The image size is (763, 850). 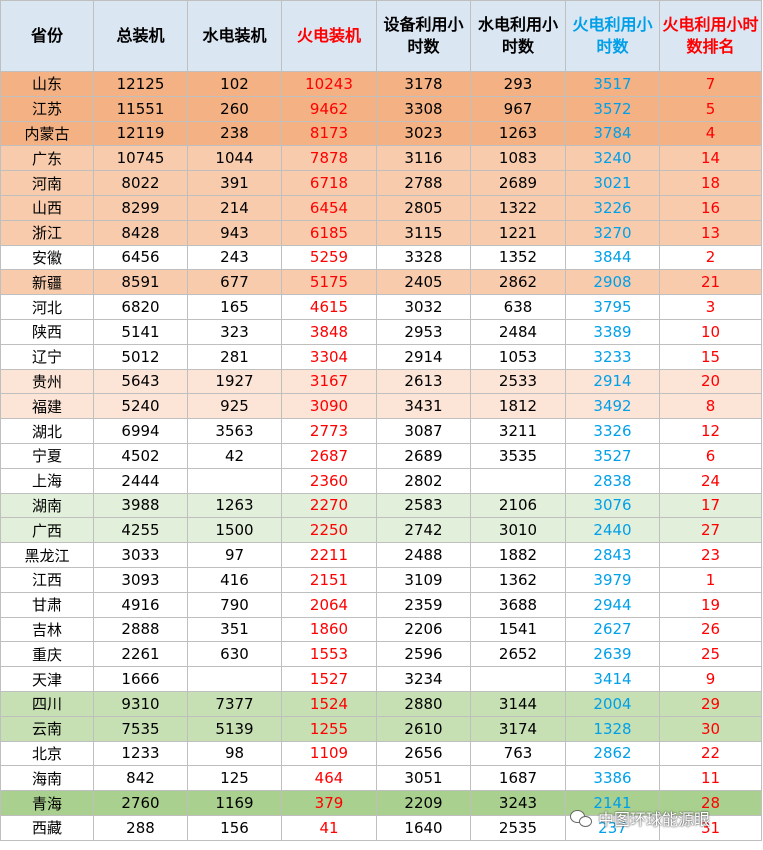 What do you see at coordinates (140, 579) in the screenshot?
I see `cell-total-capacity: 3093` at bounding box center [140, 579].